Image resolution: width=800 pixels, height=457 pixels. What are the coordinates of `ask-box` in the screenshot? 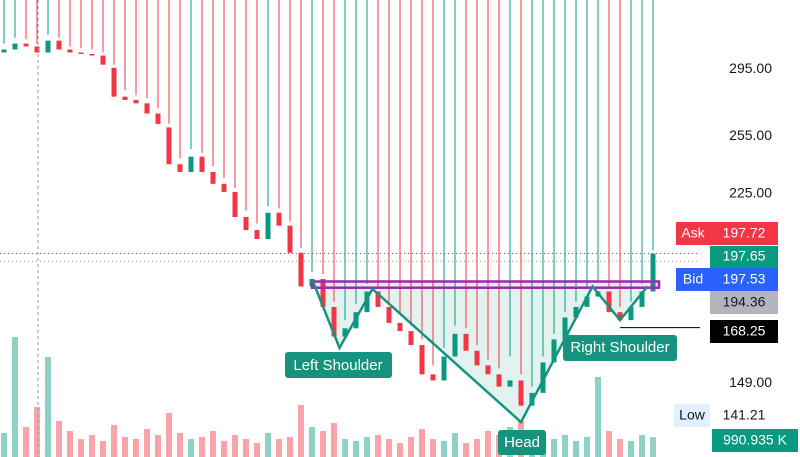 It's located at (744, 233).